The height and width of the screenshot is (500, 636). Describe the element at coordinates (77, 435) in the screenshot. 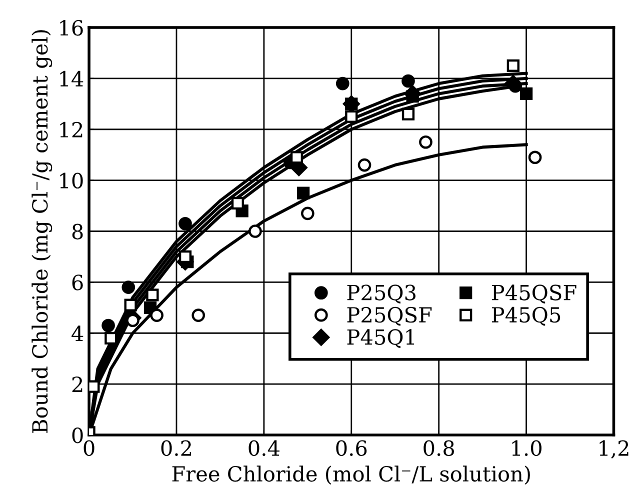

I see `y-tick-label: 0` at that location.